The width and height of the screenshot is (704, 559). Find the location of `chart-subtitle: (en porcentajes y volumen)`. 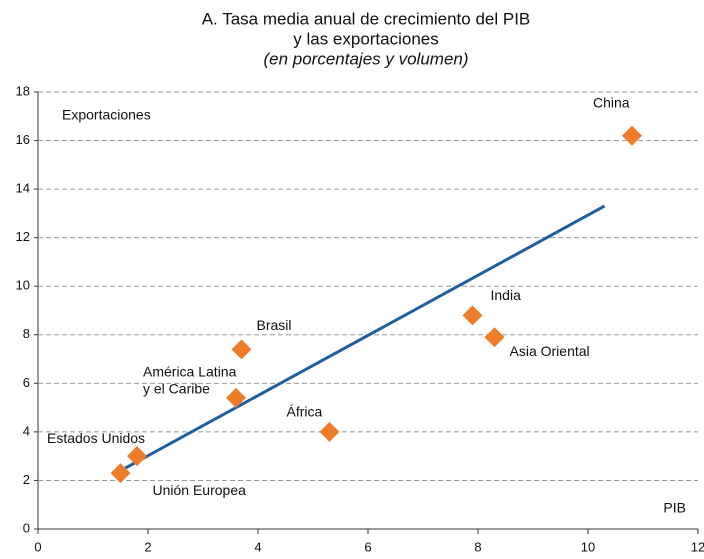

chart-subtitle: (en porcentajes y volumen) is located at coordinates (365, 58).